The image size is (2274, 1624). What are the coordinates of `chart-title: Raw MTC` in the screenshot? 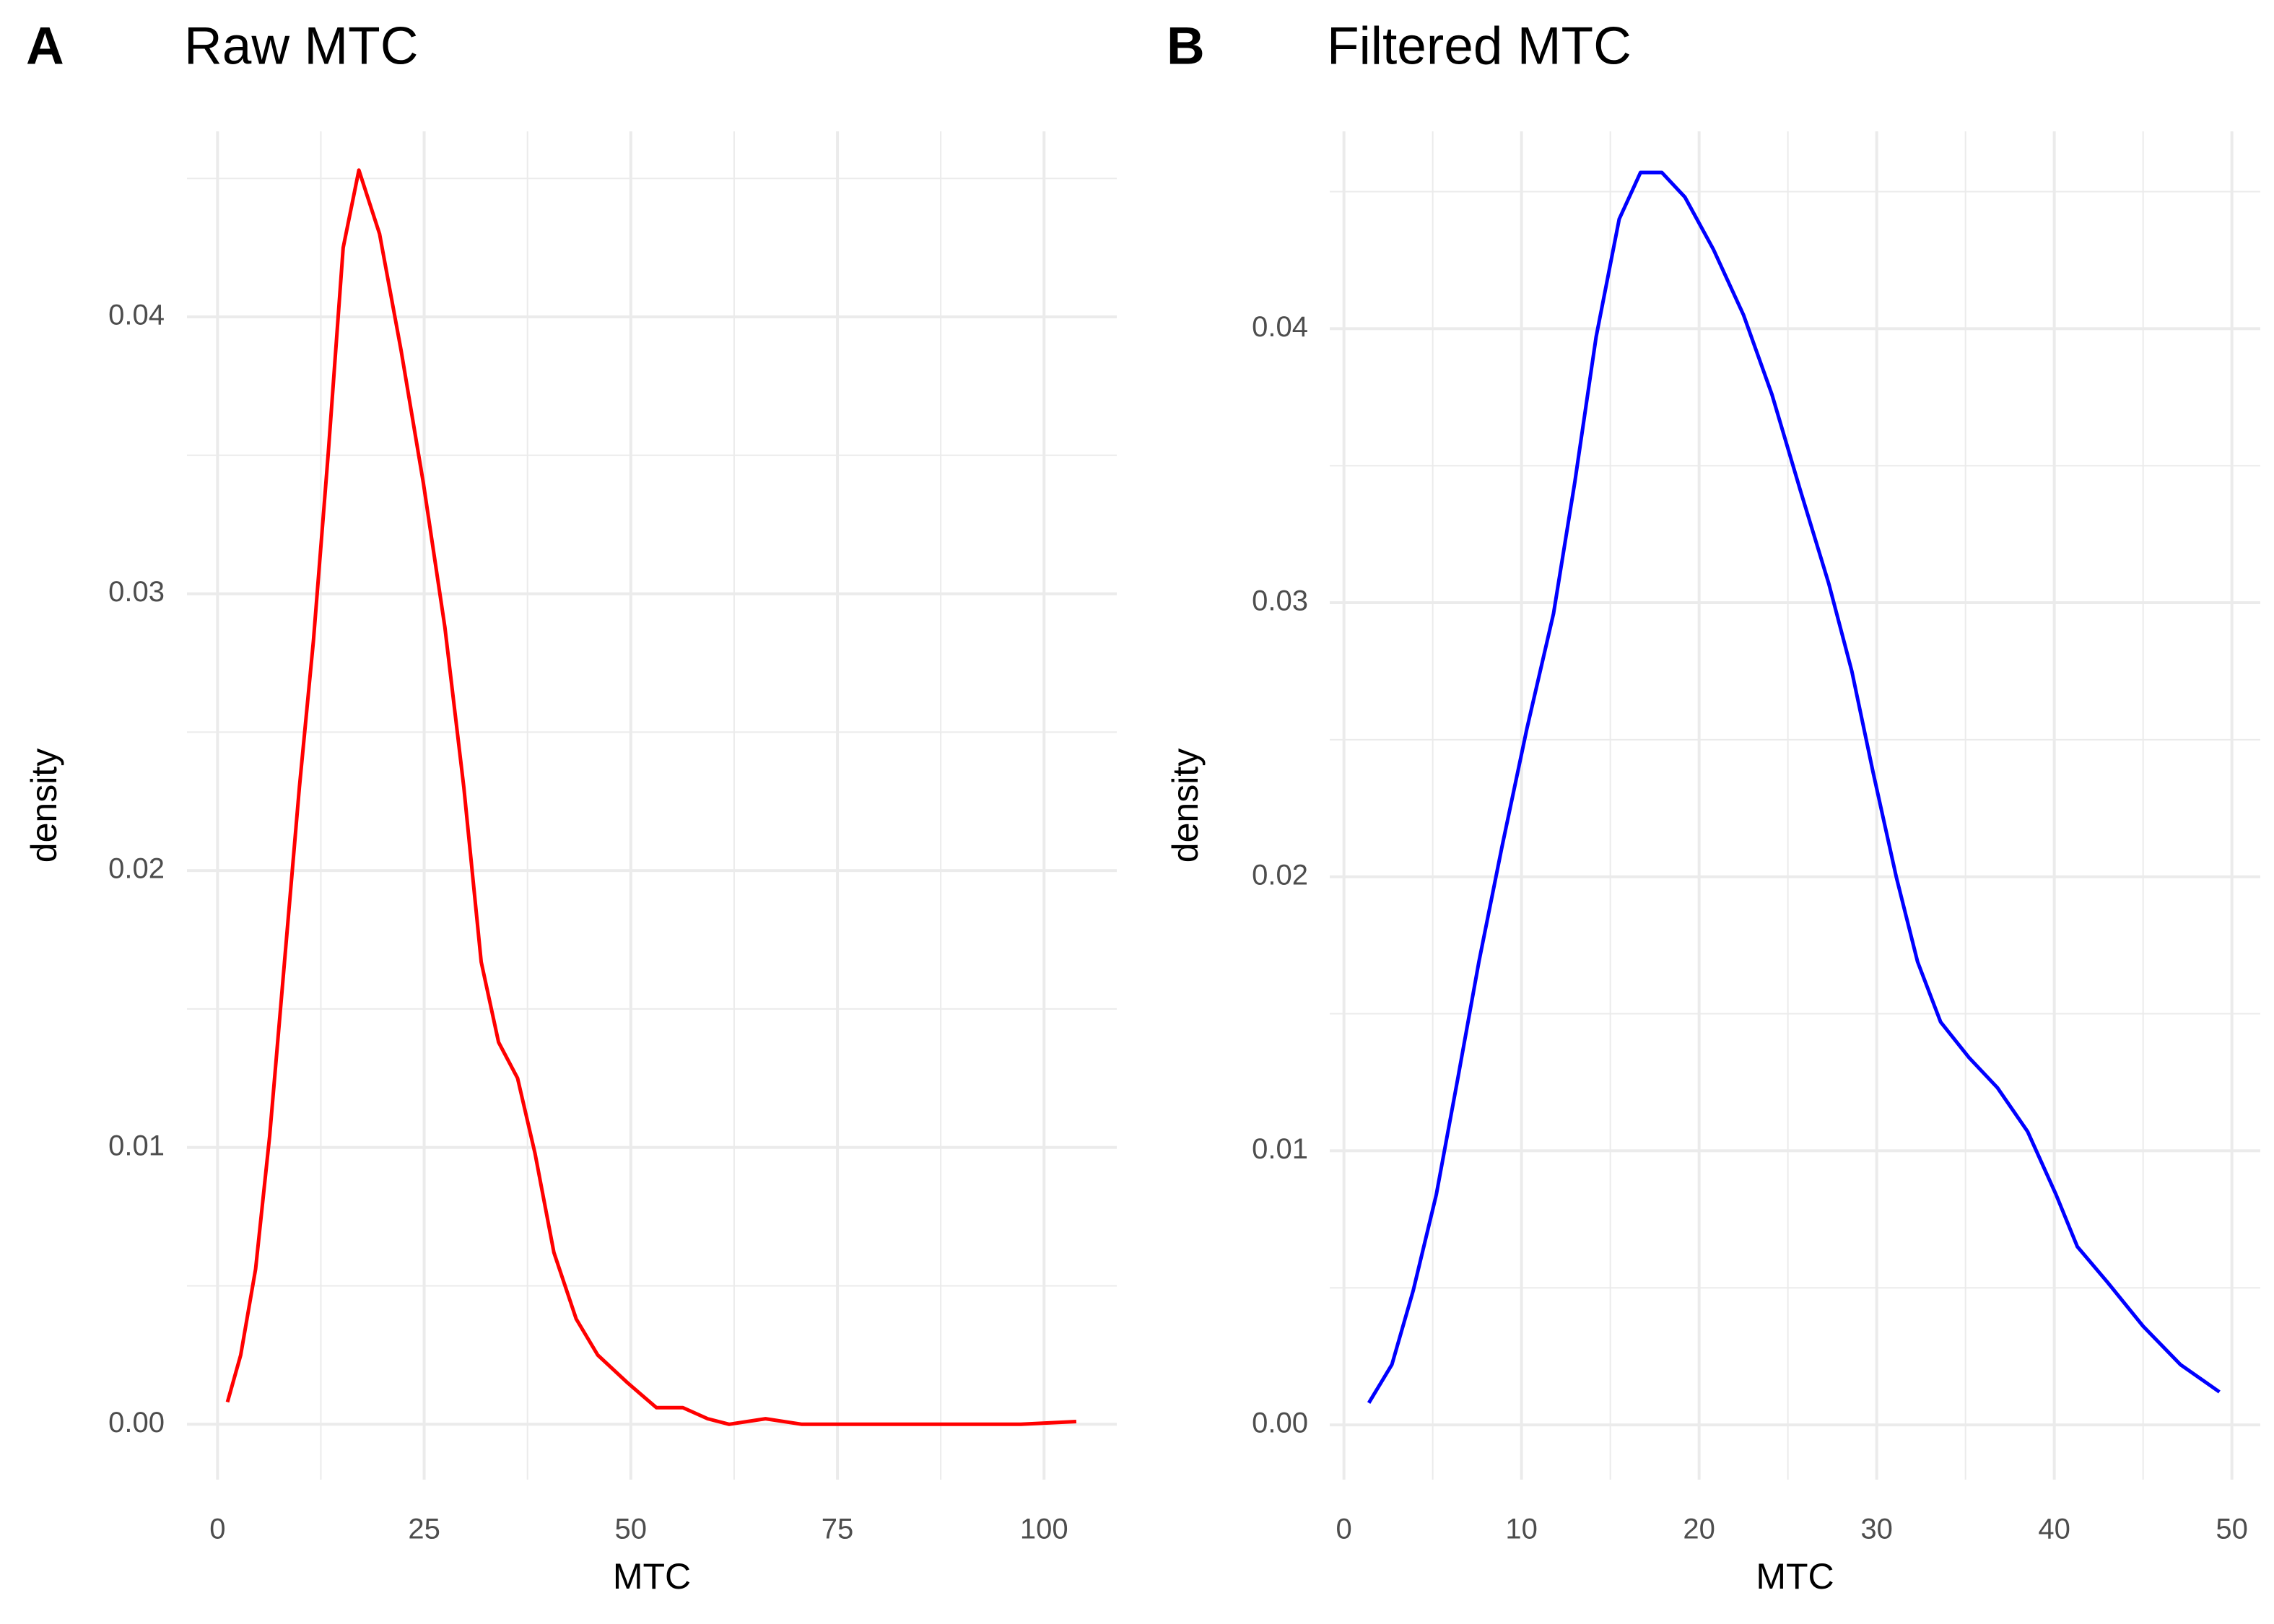 It's located at (301, 46).